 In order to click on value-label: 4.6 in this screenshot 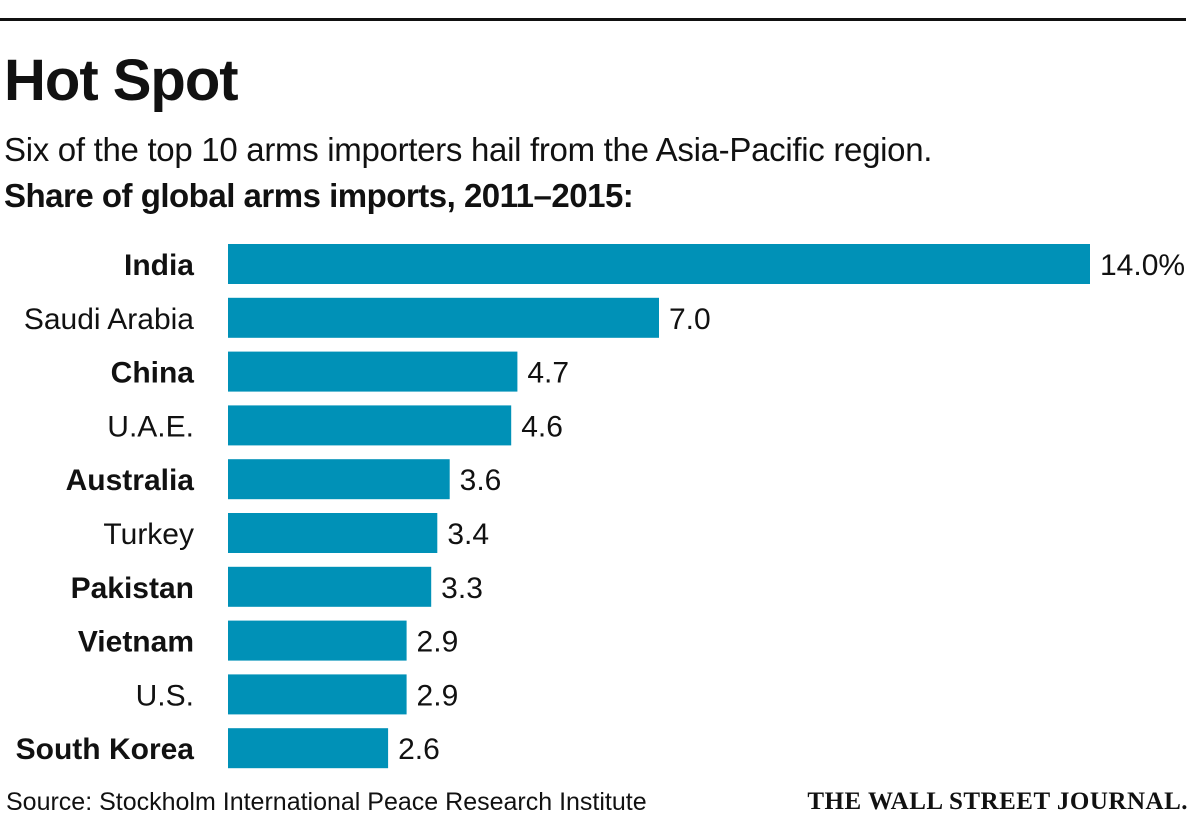, I will do `click(542, 426)`.